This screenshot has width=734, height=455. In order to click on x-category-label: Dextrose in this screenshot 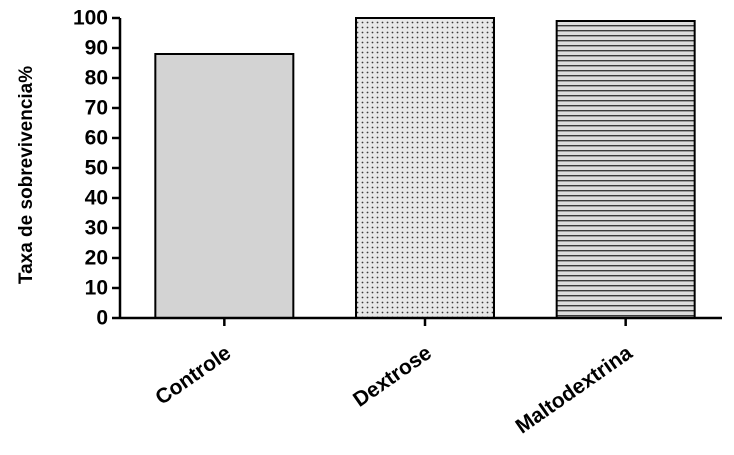, I will do `click(392, 376)`.